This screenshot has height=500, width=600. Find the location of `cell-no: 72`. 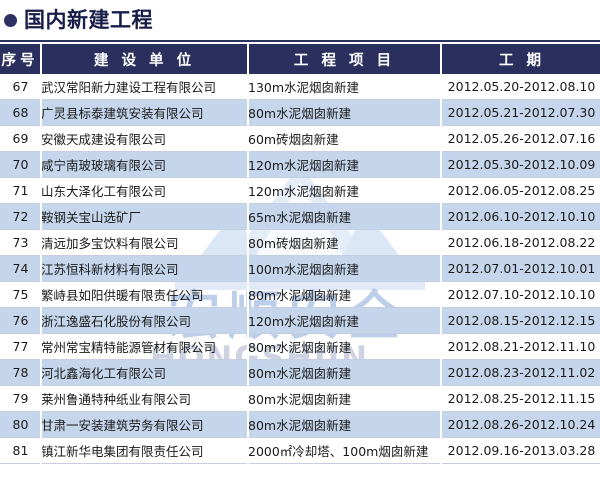

cell-no: 72 is located at coordinates (20, 216).